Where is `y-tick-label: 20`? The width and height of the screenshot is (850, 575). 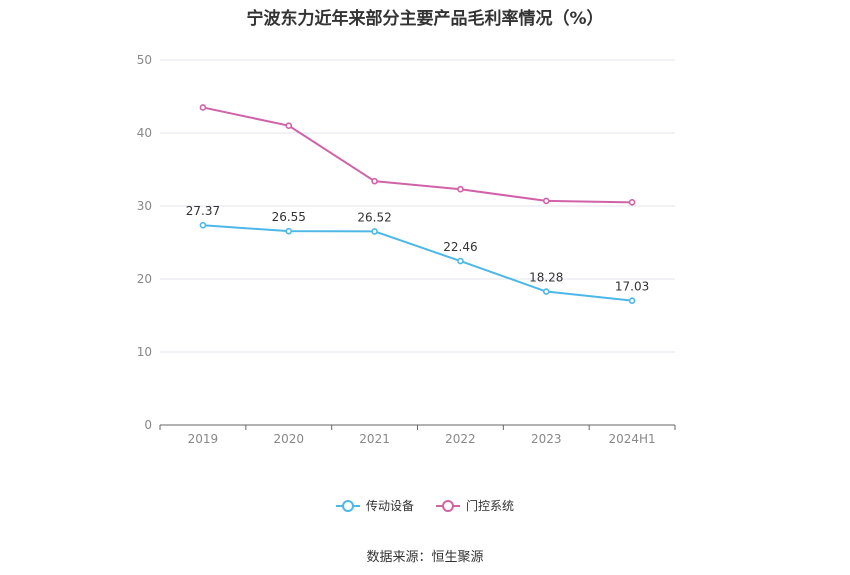
y-tick-label: 20 is located at coordinates (144, 279).